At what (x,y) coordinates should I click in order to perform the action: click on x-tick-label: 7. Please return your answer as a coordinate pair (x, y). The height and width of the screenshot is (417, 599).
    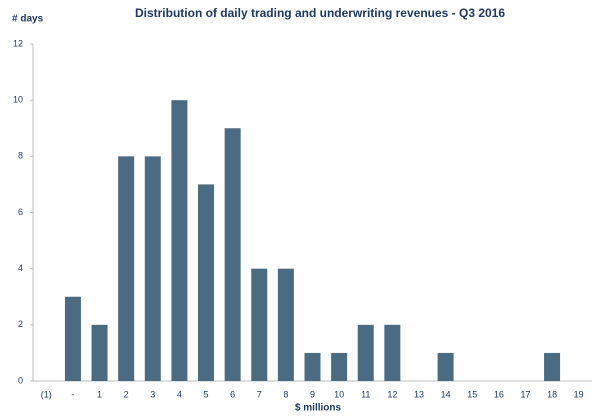
    Looking at the image, I should click on (259, 394).